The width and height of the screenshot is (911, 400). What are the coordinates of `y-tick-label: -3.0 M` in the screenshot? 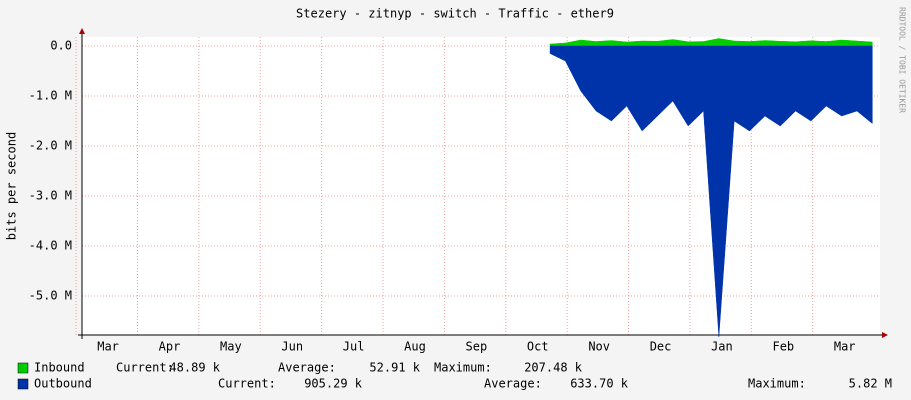 It's located at (50, 196).